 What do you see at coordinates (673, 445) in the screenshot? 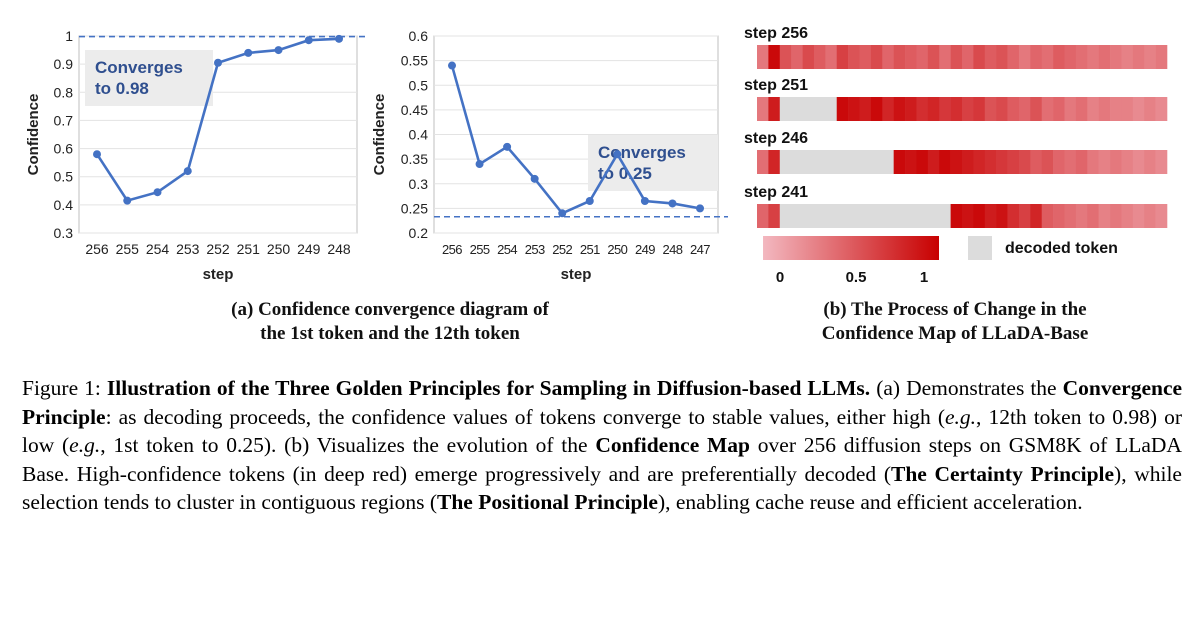
I see `caption-confidence-map: Confidence Map` at bounding box center [673, 445].